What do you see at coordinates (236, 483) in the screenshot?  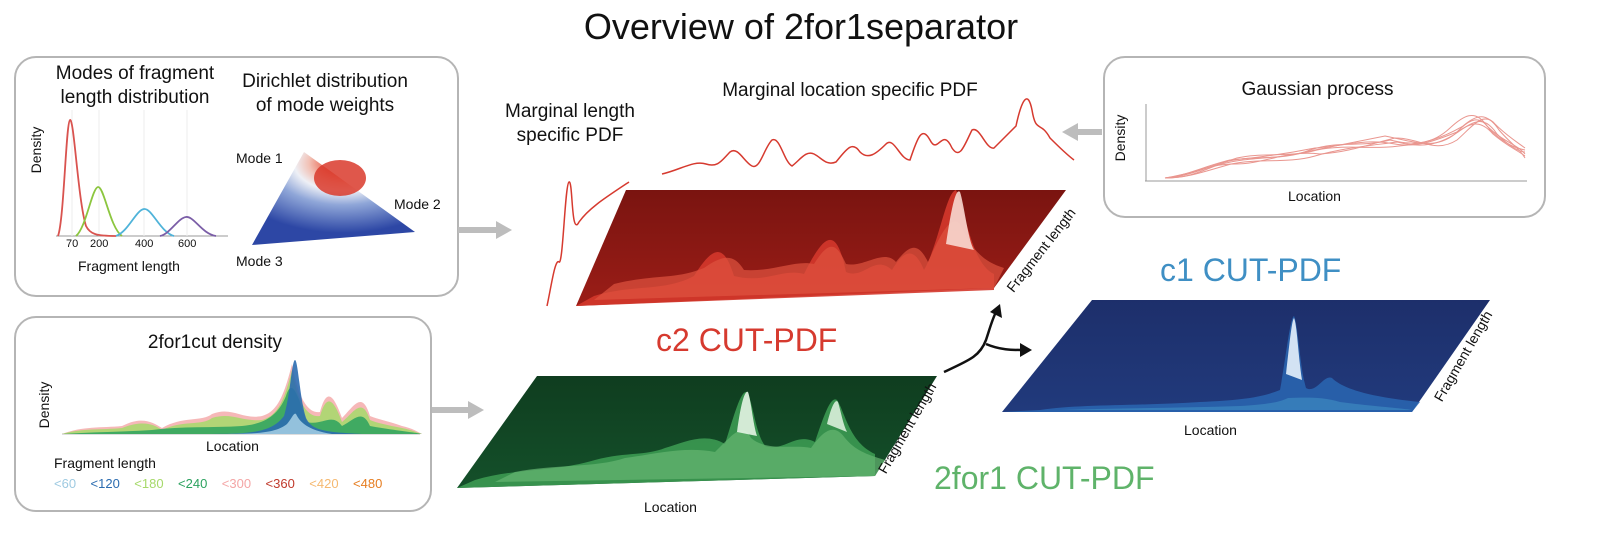 I see `legend-item-300: <300` at bounding box center [236, 483].